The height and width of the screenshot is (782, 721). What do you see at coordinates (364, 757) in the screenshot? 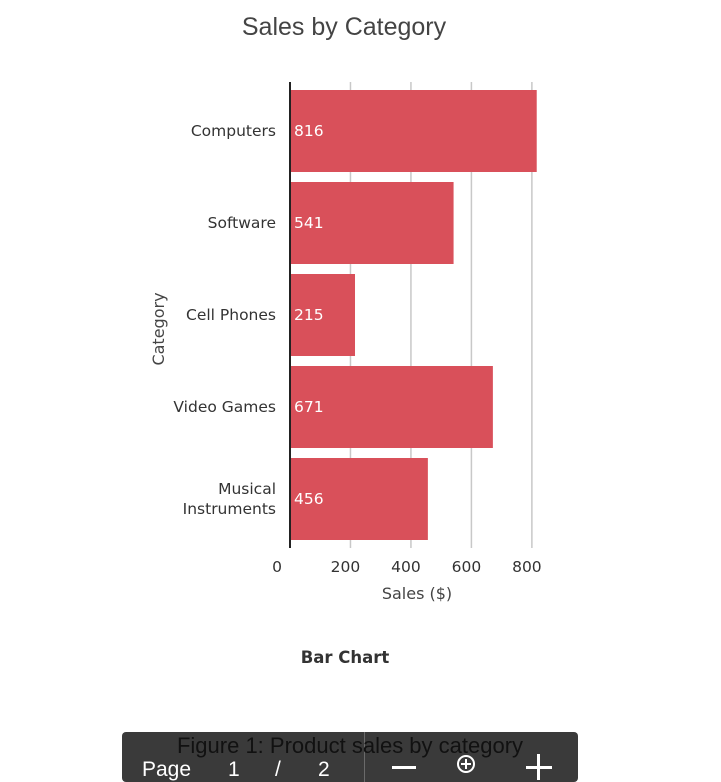
I see `toolbar-divider` at bounding box center [364, 757].